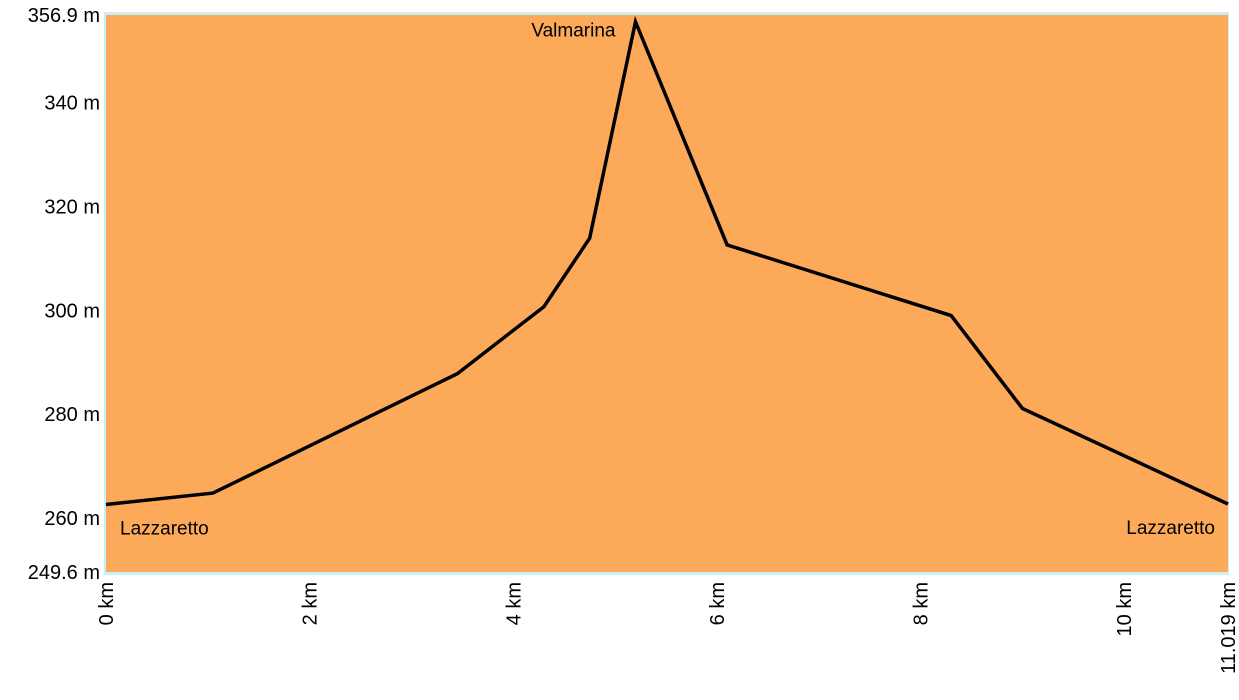 The width and height of the screenshot is (1239, 700). What do you see at coordinates (64, 294) in the screenshot?
I see `y-axis: 356.9 m 340 m 320 m 300 m 280 m 260 m 249.6 m` at bounding box center [64, 294].